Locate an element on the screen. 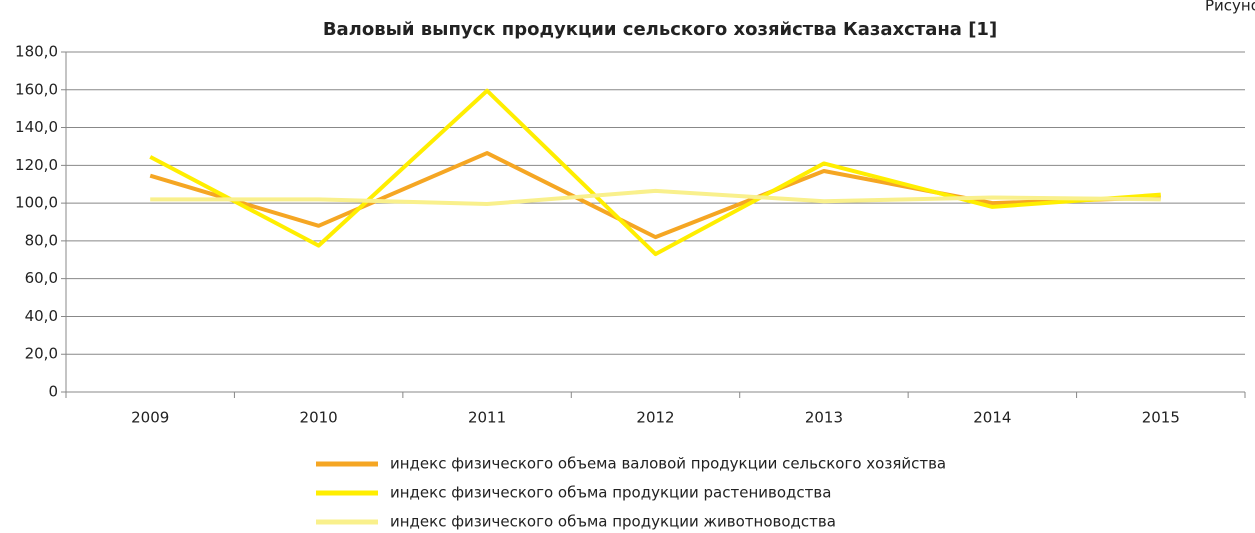 The height and width of the screenshot is (533, 1255). y-tick-label: 160,0 is located at coordinates (36, 89).